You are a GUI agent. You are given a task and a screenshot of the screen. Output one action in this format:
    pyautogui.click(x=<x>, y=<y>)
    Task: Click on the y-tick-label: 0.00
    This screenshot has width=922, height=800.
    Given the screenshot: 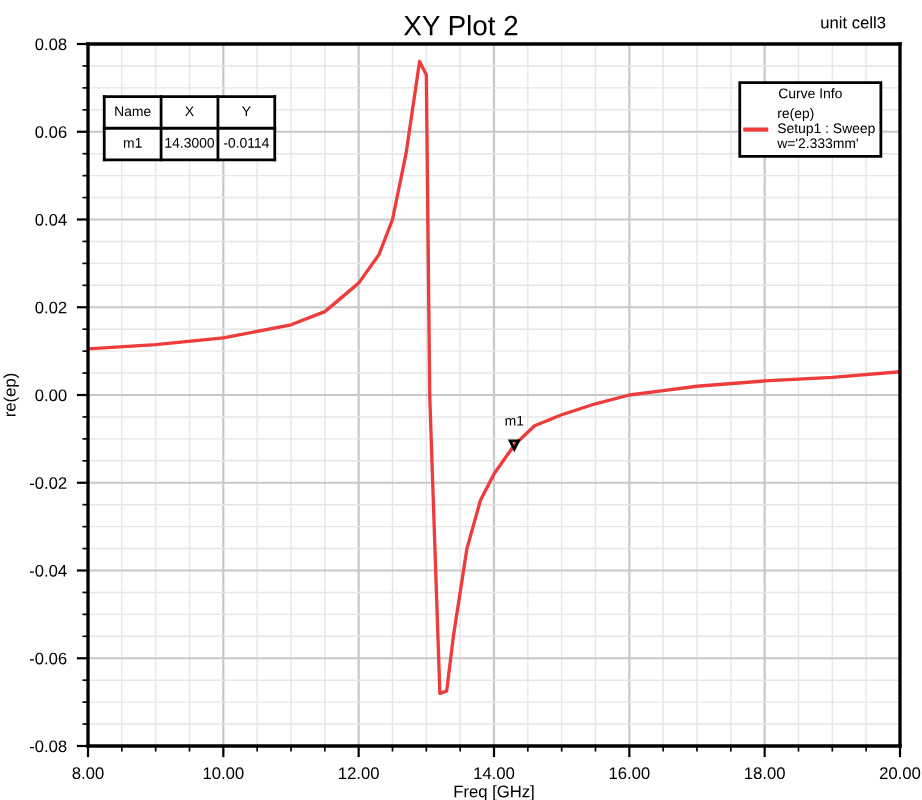 What is the action you would take?
    pyautogui.click(x=51, y=395)
    